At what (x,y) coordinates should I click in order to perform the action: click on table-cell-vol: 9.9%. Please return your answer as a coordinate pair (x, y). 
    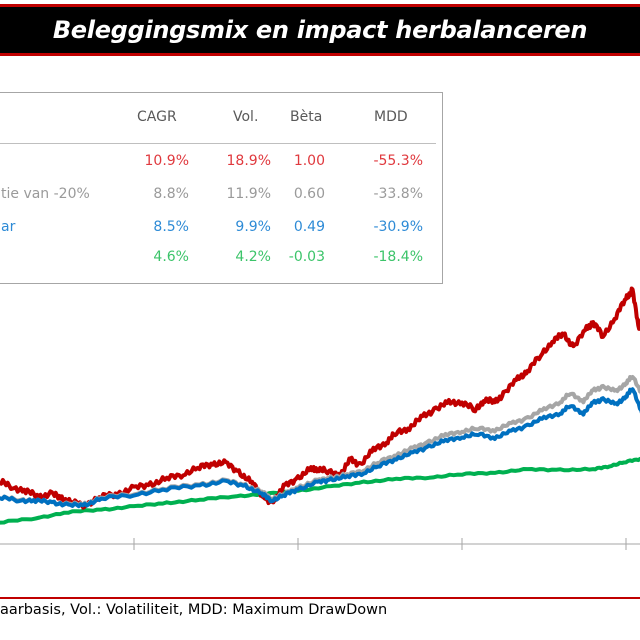
    Looking at the image, I should click on (253, 227).